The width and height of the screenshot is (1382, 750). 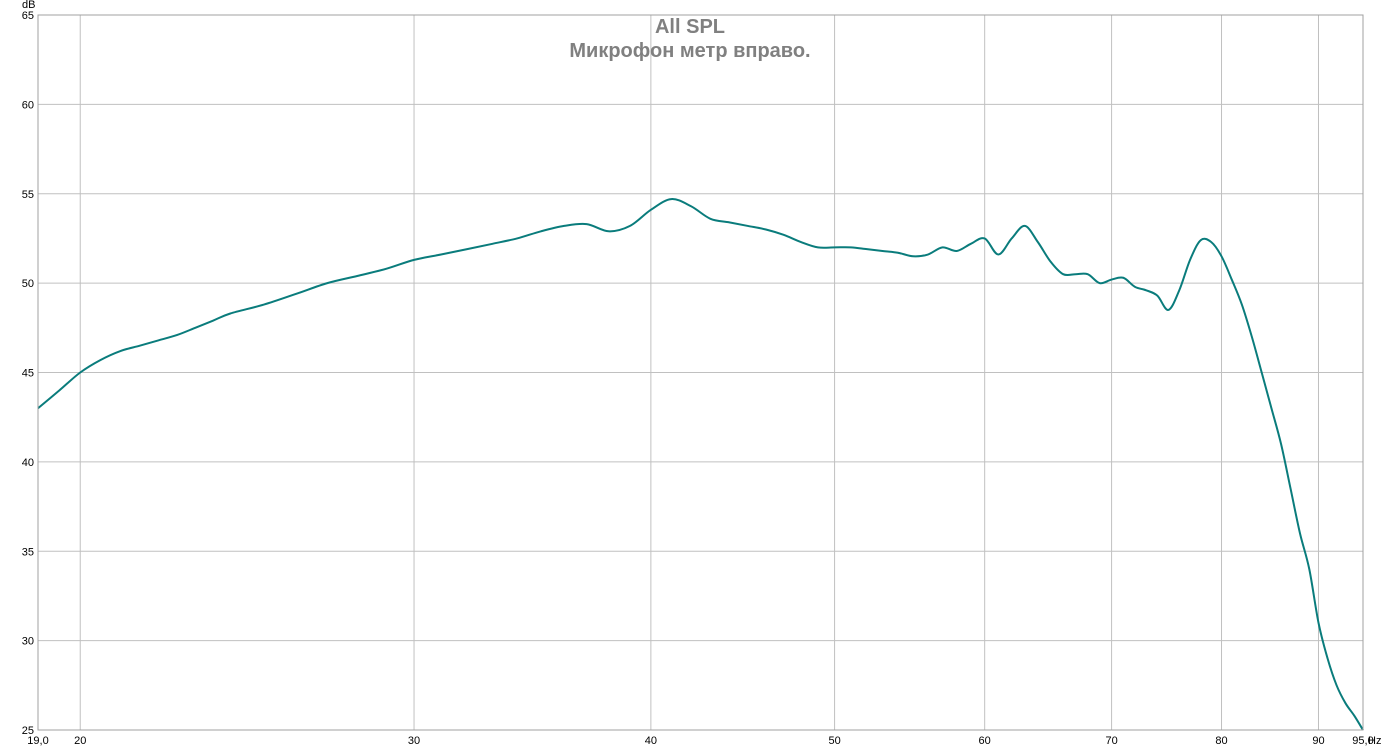 What do you see at coordinates (1374, 741) in the screenshot?
I see `x-axis-unit: Hz` at bounding box center [1374, 741].